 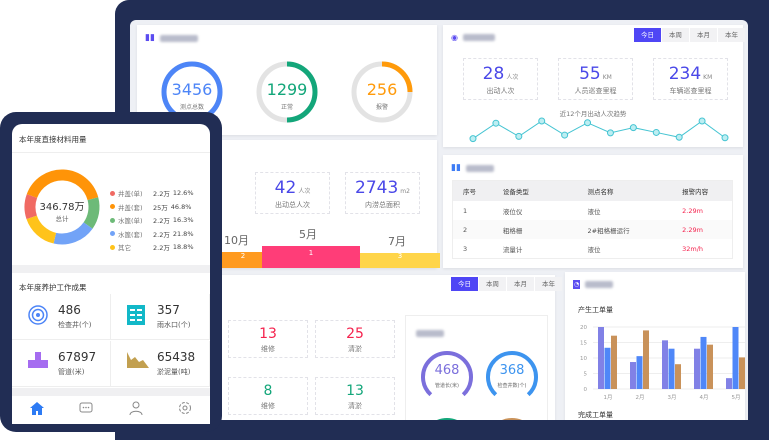 What do you see at coordinates (473, 229) in the screenshot?
I see `table-cell: 2` at bounding box center [473, 229].